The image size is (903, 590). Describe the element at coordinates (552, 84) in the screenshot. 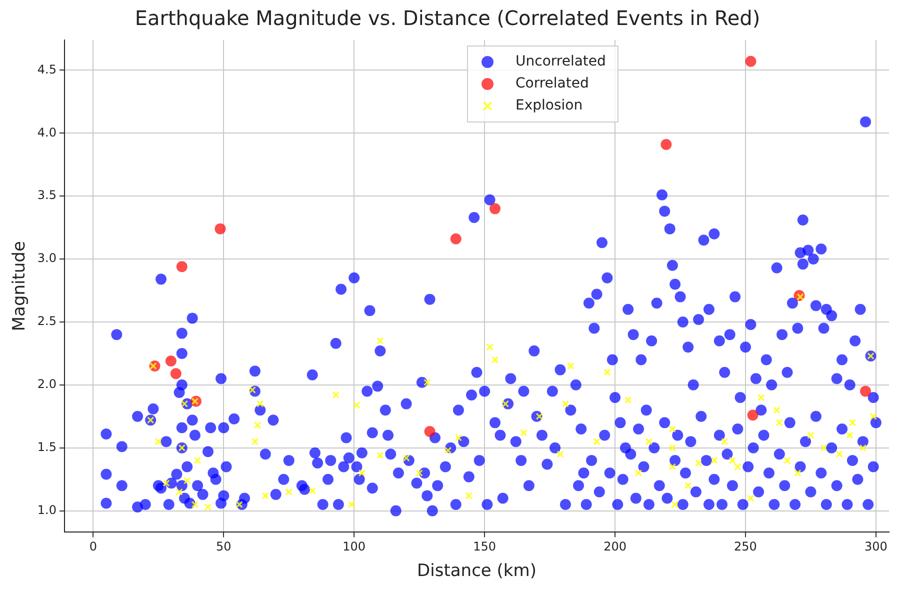

I see `legend-label: Correlated` at that location.